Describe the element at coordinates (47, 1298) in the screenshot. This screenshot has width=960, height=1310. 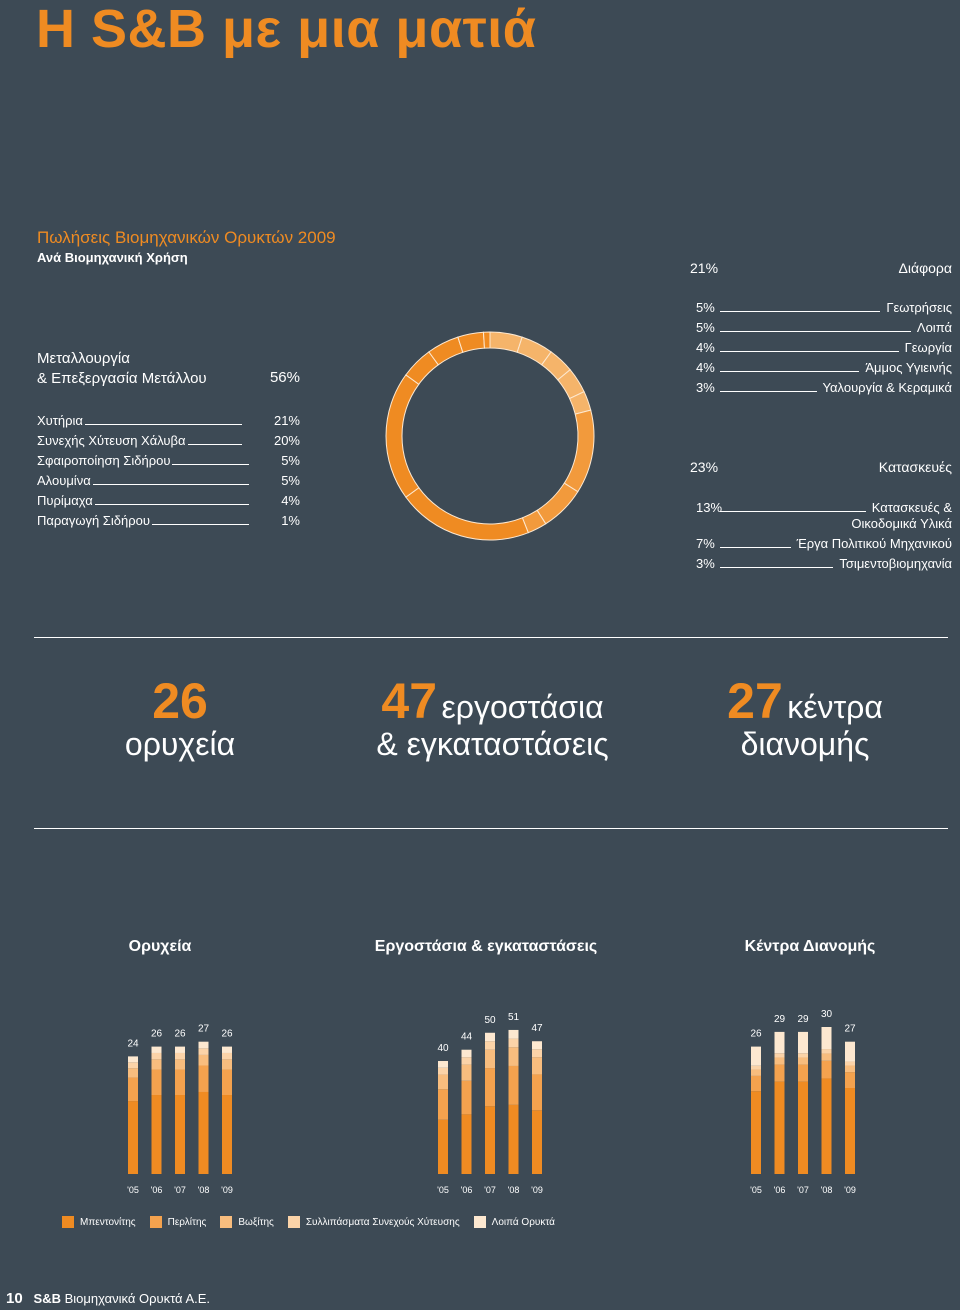
I see `footer-brand: S&B` at that location.